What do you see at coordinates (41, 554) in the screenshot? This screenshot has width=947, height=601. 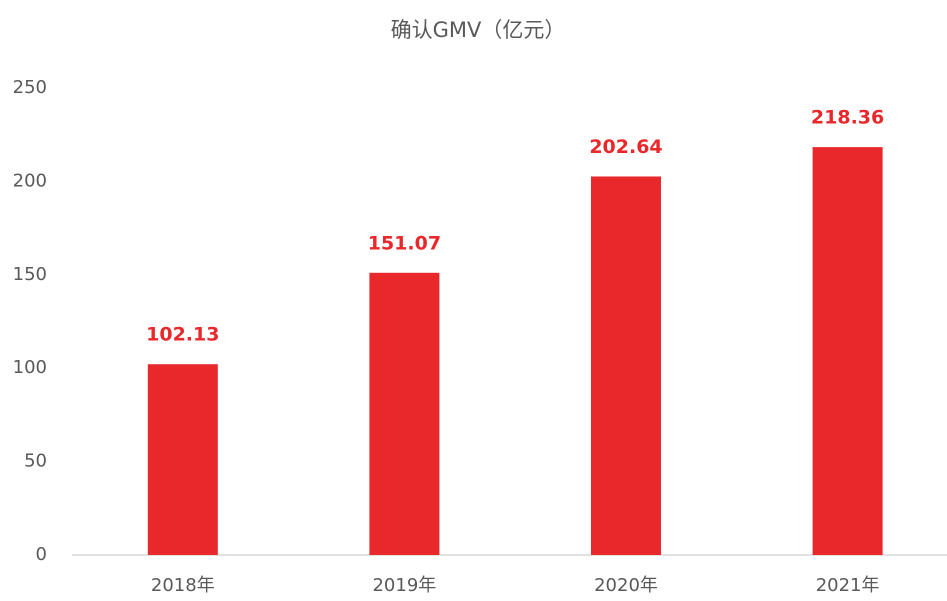 I see `y-tick-label: 0` at bounding box center [41, 554].